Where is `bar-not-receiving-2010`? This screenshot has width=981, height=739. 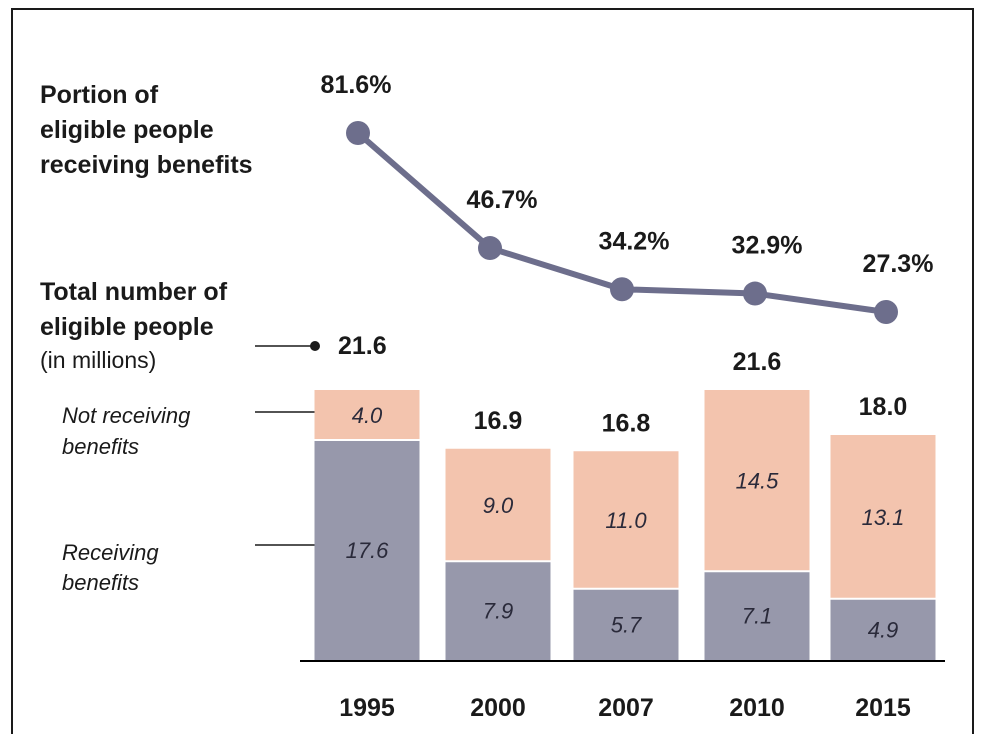 bar-not-receiving-2010 is located at coordinates (757, 481).